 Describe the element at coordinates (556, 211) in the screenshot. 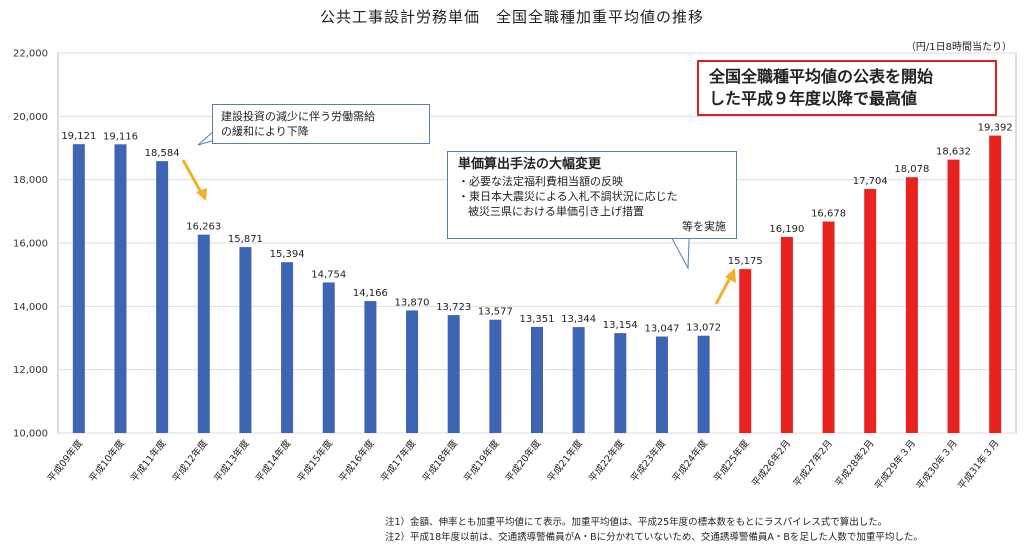

I see `callout-method-line3: 被災三県における単価引き上げ措置` at that location.